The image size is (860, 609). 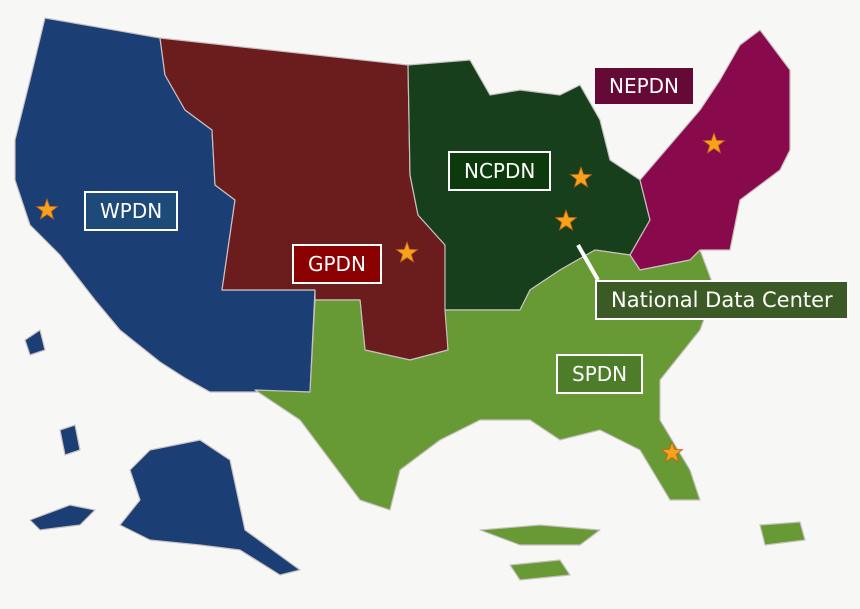 What do you see at coordinates (540, 535) in the screenshot?
I see `territory-islands` at bounding box center [540, 535].